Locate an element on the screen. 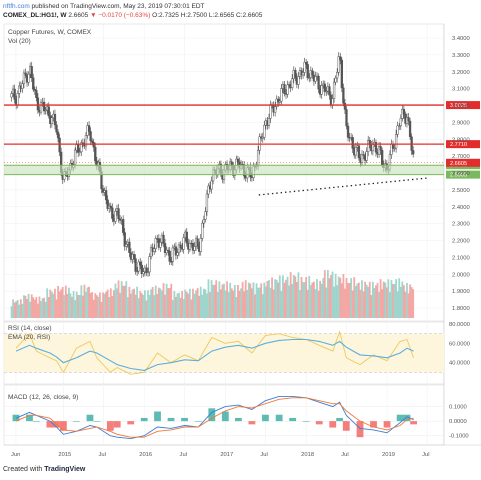 The width and height of the screenshot is (481, 480). macd-signal-line is located at coordinates (214, 417).